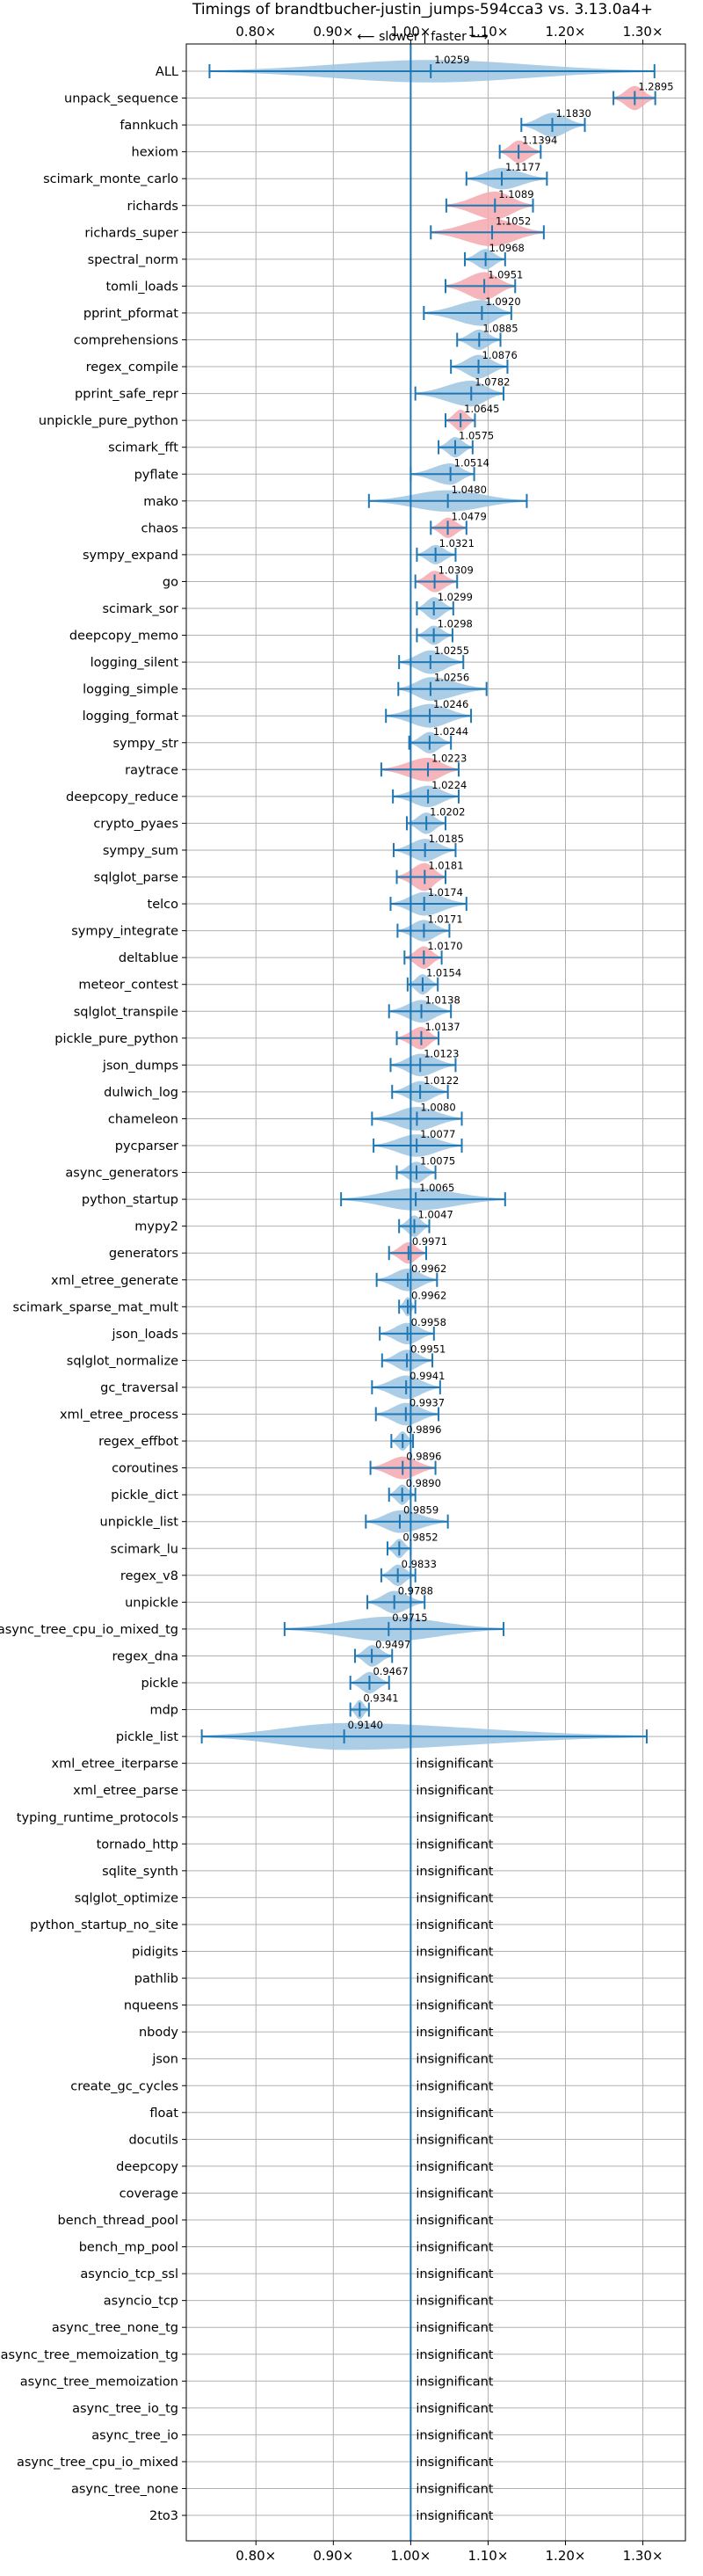 The height and width of the screenshot is (2576, 703). What do you see at coordinates (487, 32) in the screenshot?
I see `x-tick-label-top: 1.10×` at bounding box center [487, 32].